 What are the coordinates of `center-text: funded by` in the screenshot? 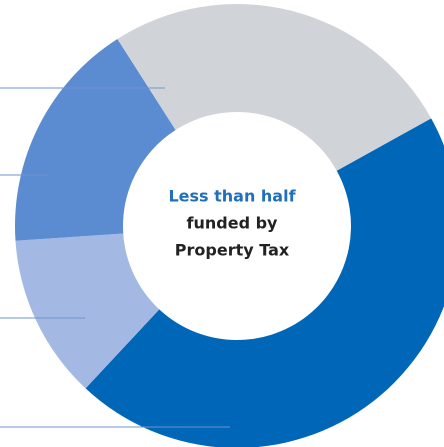 It's located at (233, 223).